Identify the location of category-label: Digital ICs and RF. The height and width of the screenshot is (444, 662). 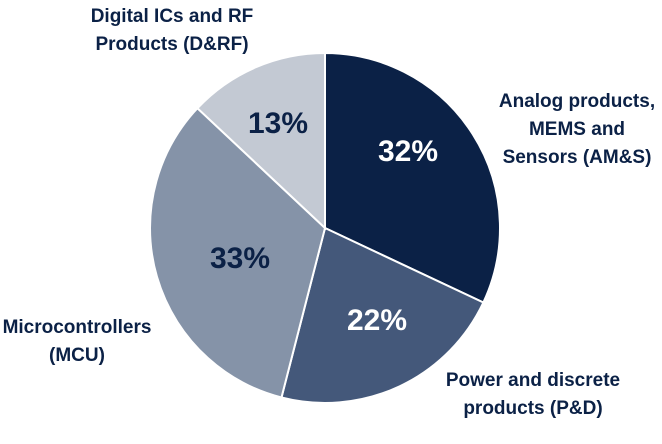
(172, 16).